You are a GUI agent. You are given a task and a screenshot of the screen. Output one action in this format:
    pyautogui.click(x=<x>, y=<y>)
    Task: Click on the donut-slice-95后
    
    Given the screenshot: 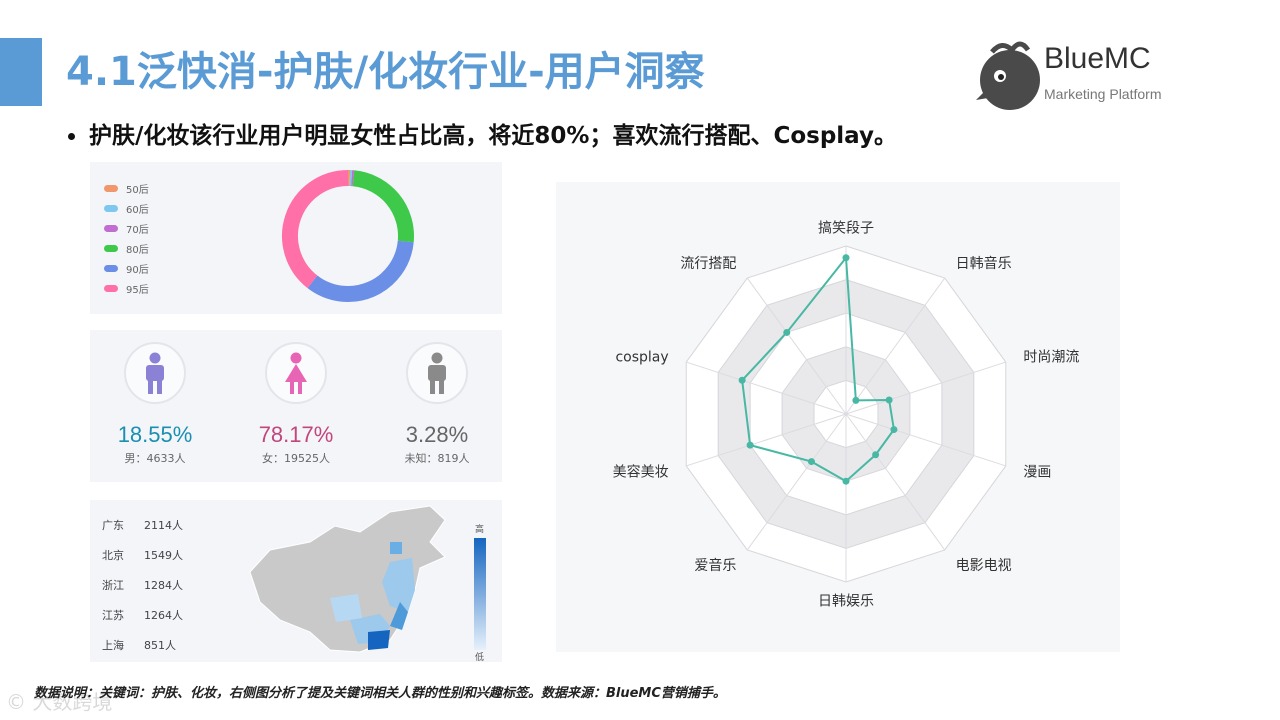 What is the action you would take?
    pyautogui.click(x=315, y=229)
    